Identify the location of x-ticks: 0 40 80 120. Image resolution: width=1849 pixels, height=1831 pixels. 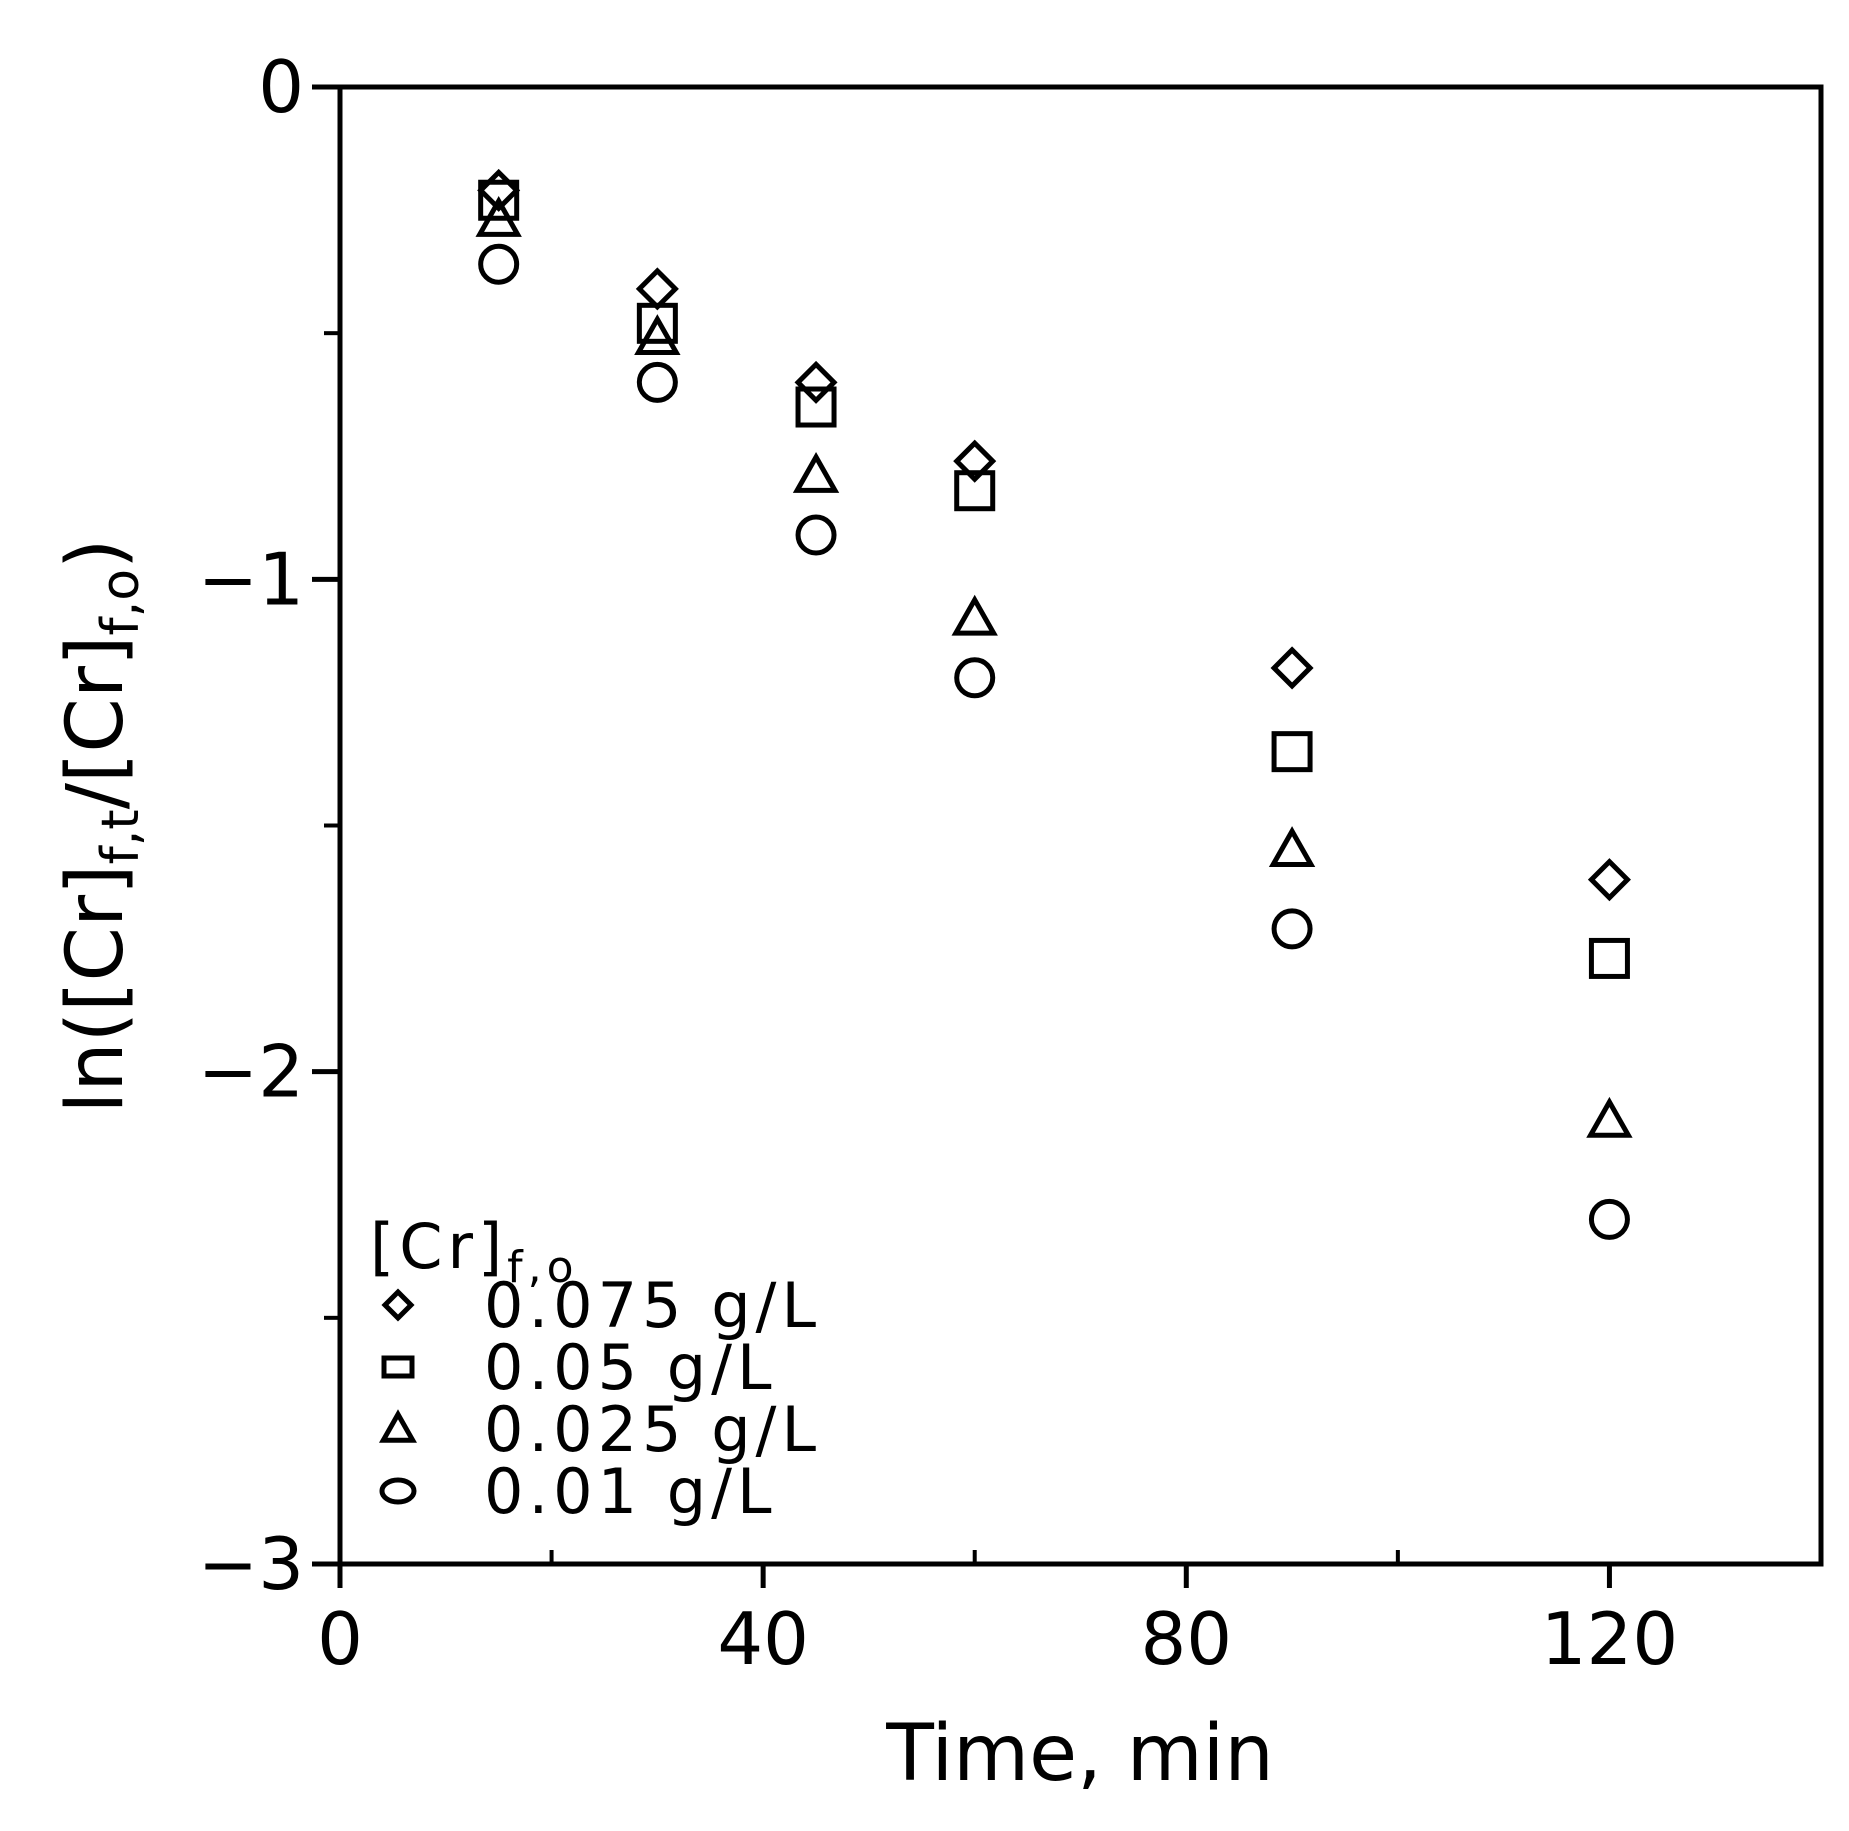
(997, 1615).